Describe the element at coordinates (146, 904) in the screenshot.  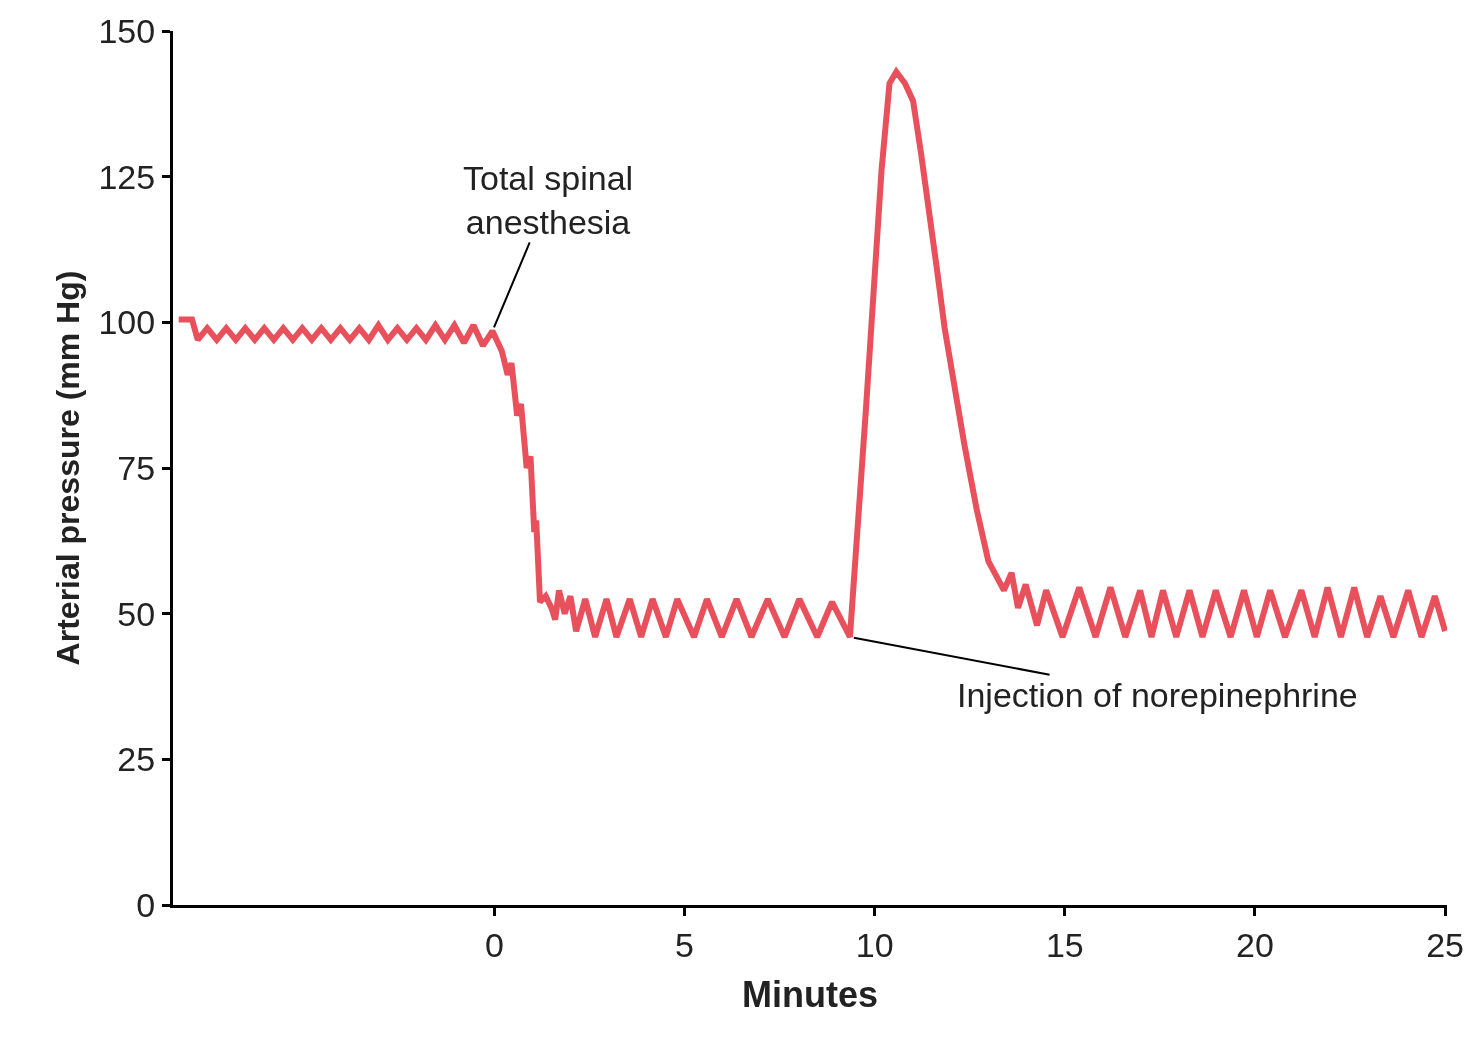
I see `y-tick-label: 0` at that location.